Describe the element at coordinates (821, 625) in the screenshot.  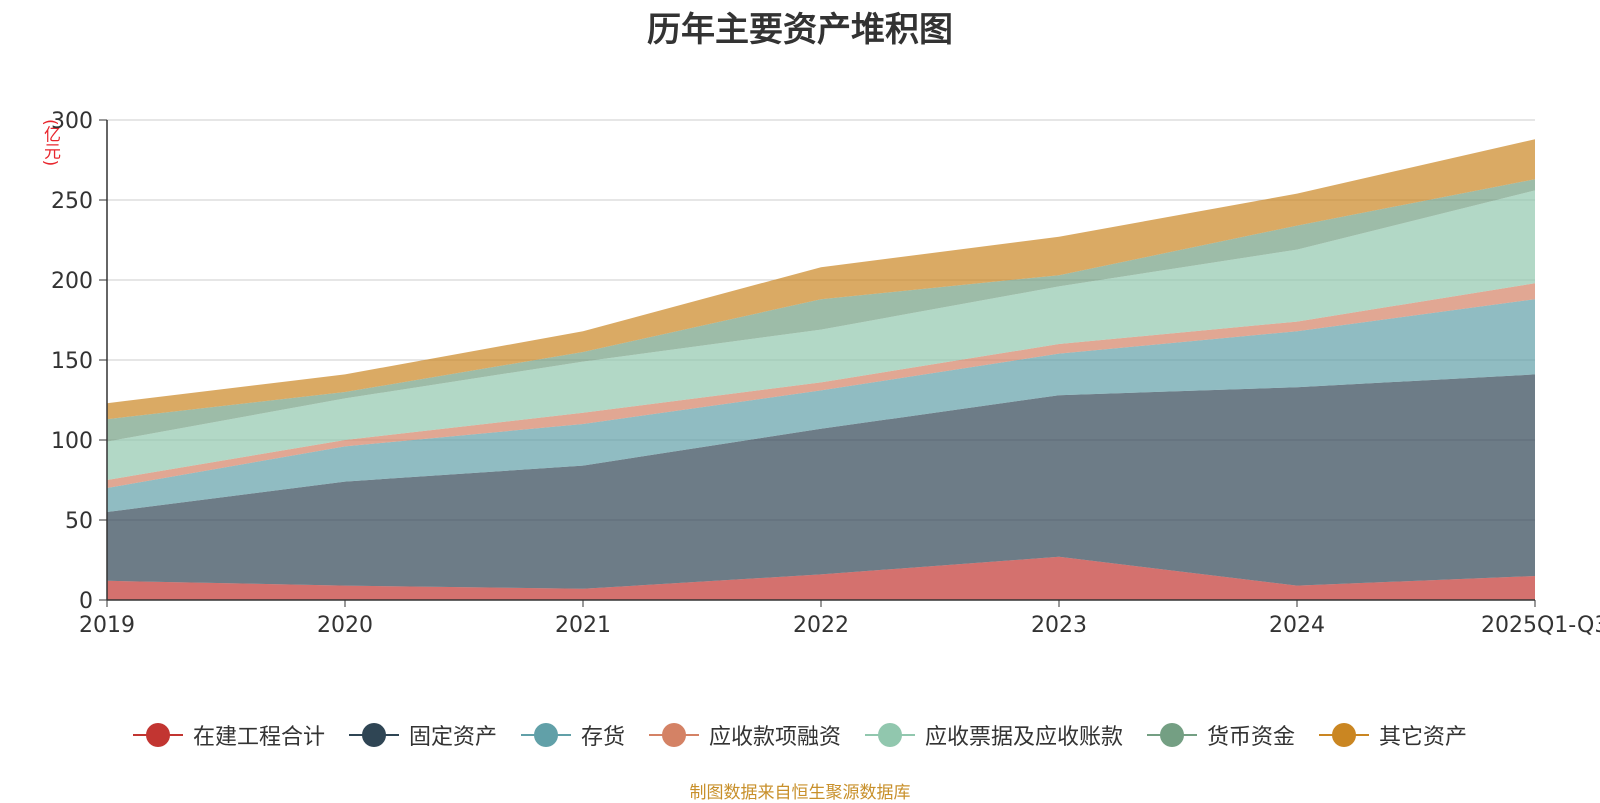
I see `x-tick-label: 2022` at that location.